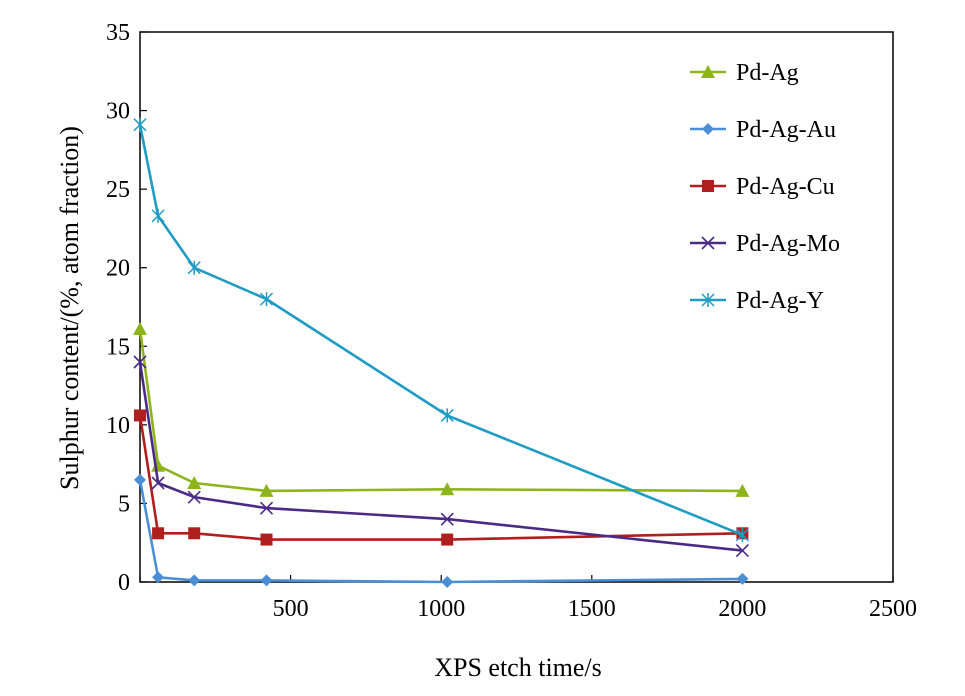 Image resolution: width=965 pixels, height=696 pixels. What do you see at coordinates (126, 308) in the screenshot?
I see `y-axis-ticks: 0 5 10 15 20 25 30 35` at bounding box center [126, 308].